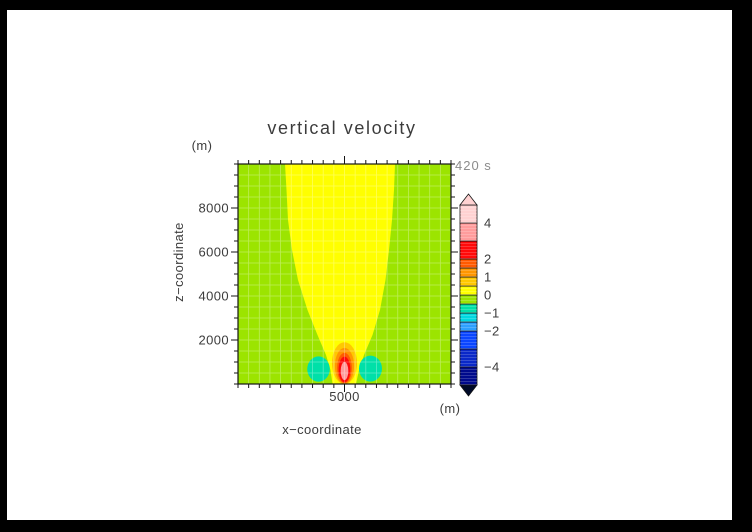  What do you see at coordinates (488, 223) in the screenshot?
I see `colorbar-label: 4` at bounding box center [488, 223].